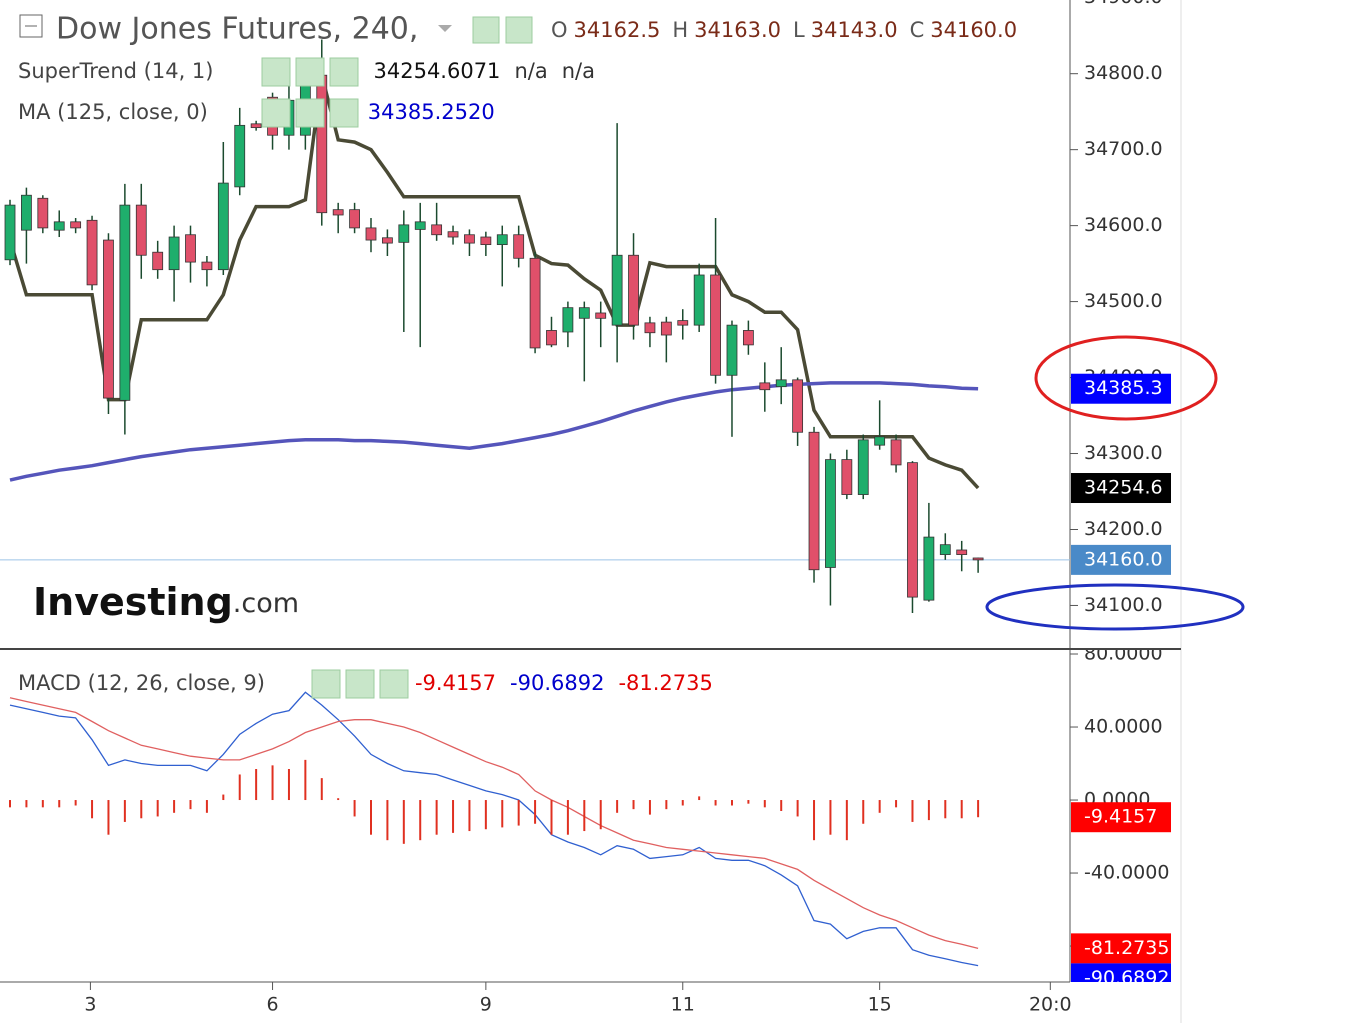 Image resolution: width=1366 pixels, height=1023 pixels. I want to click on indicator-line, so click(494, 431).